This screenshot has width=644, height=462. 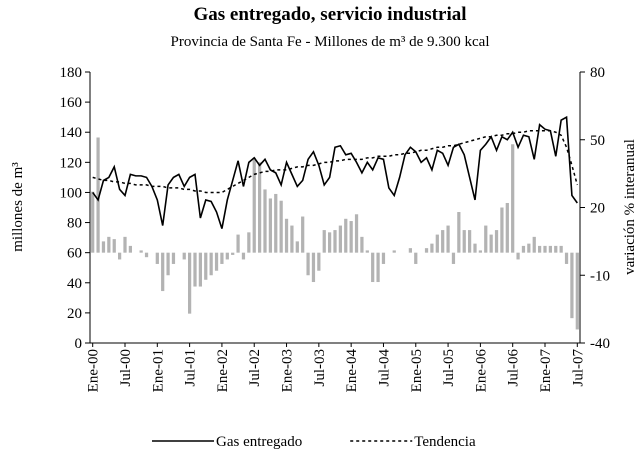 I want to click on x-tick-label: Ene-02, so click(x=223, y=370).